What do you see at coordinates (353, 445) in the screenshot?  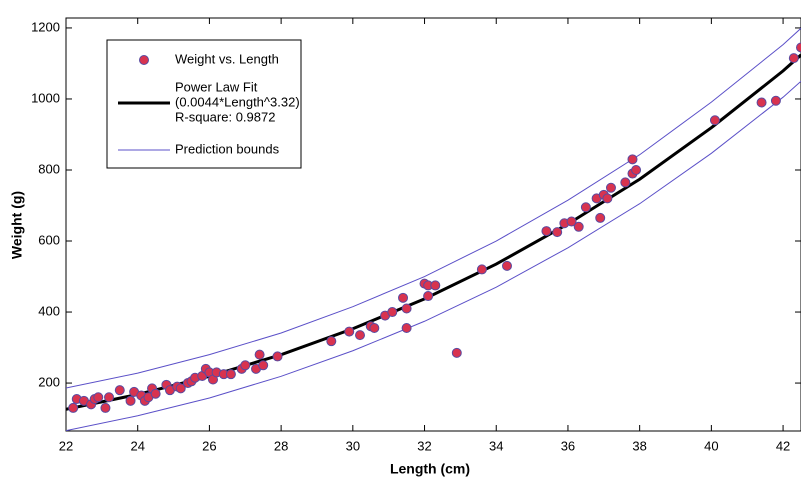 I see `x-tick-label: 30` at bounding box center [353, 445].